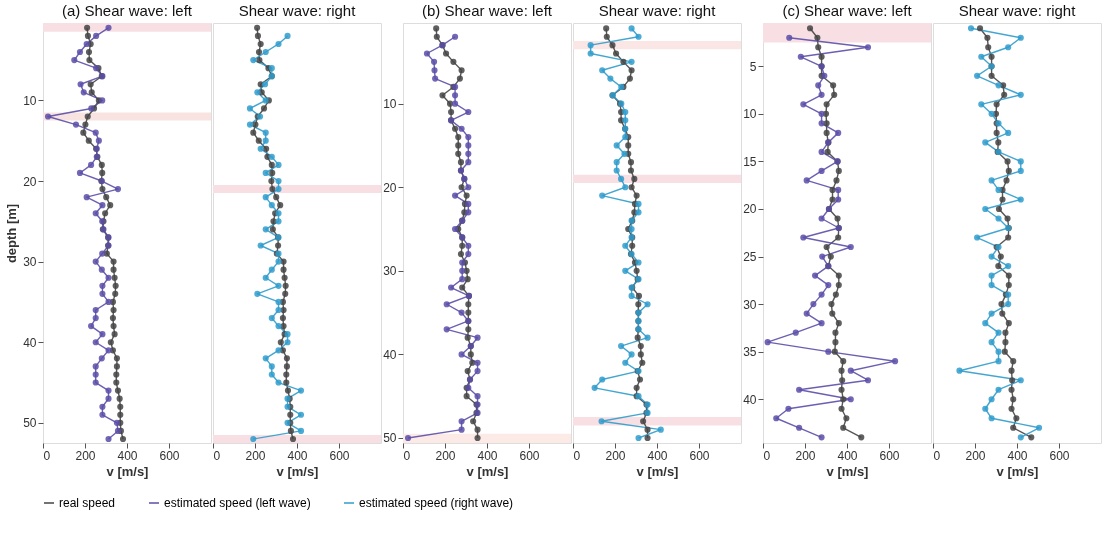 Image resolution: width=1118 pixels, height=555 pixels. What do you see at coordinates (87, 503) in the screenshot?
I see `legend-label: real speed` at bounding box center [87, 503].